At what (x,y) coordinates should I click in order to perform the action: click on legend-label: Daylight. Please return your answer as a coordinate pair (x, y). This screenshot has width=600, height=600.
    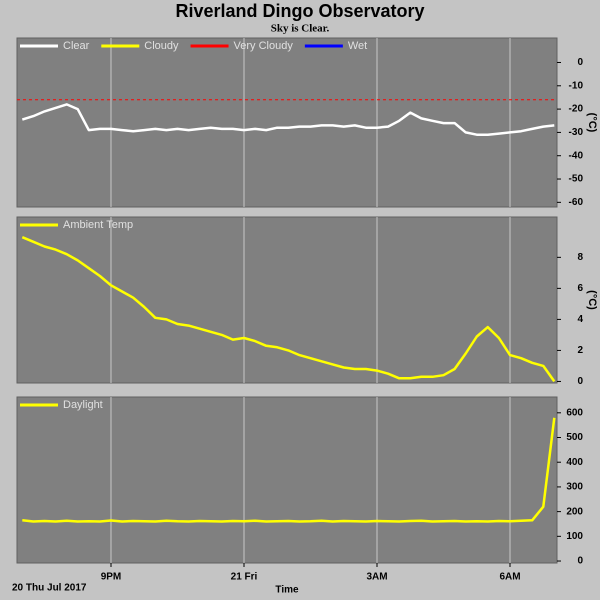
    Looking at the image, I should click on (83, 405).